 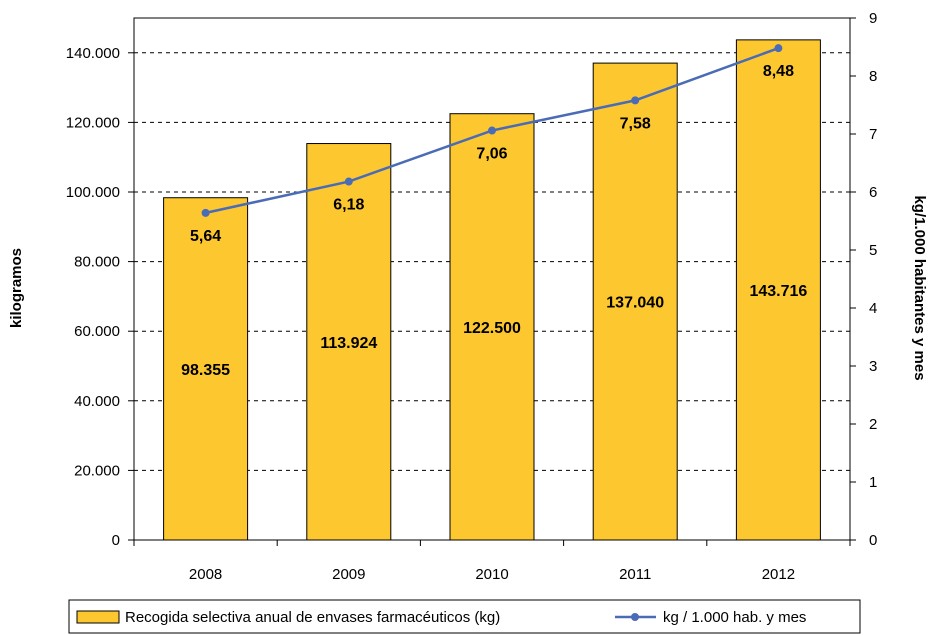 What do you see at coordinates (98, 617) in the screenshot?
I see `legend-bar-swatch` at bounding box center [98, 617].